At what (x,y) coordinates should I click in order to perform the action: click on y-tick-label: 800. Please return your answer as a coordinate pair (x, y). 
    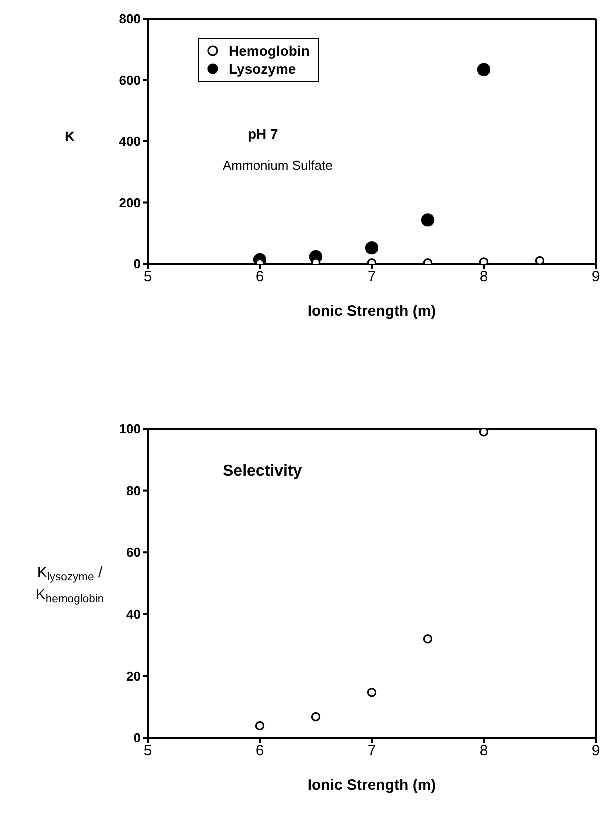
    Looking at the image, I should click on (130, 19).